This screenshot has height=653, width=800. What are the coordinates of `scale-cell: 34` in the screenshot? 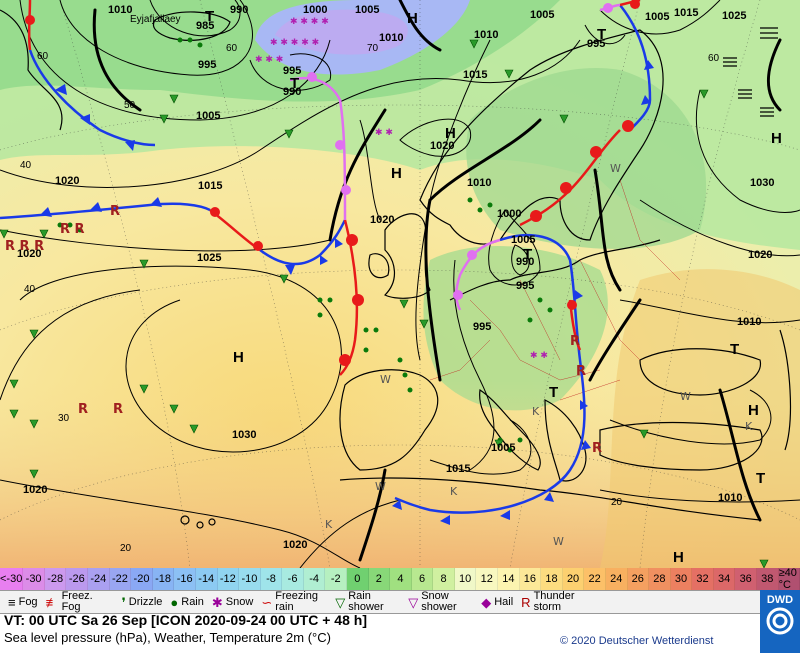 It's located at (724, 579).